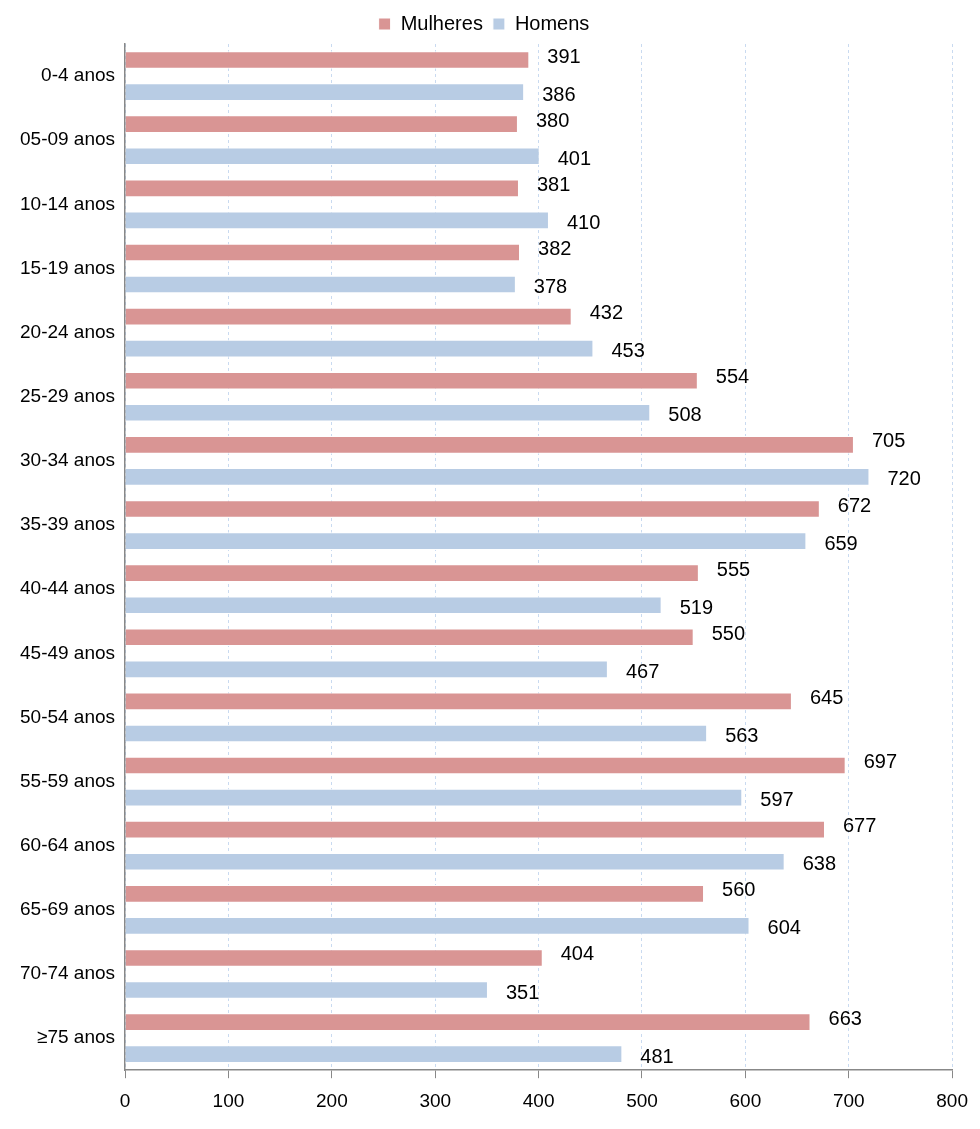  I want to click on data-label: 560, so click(739, 889).